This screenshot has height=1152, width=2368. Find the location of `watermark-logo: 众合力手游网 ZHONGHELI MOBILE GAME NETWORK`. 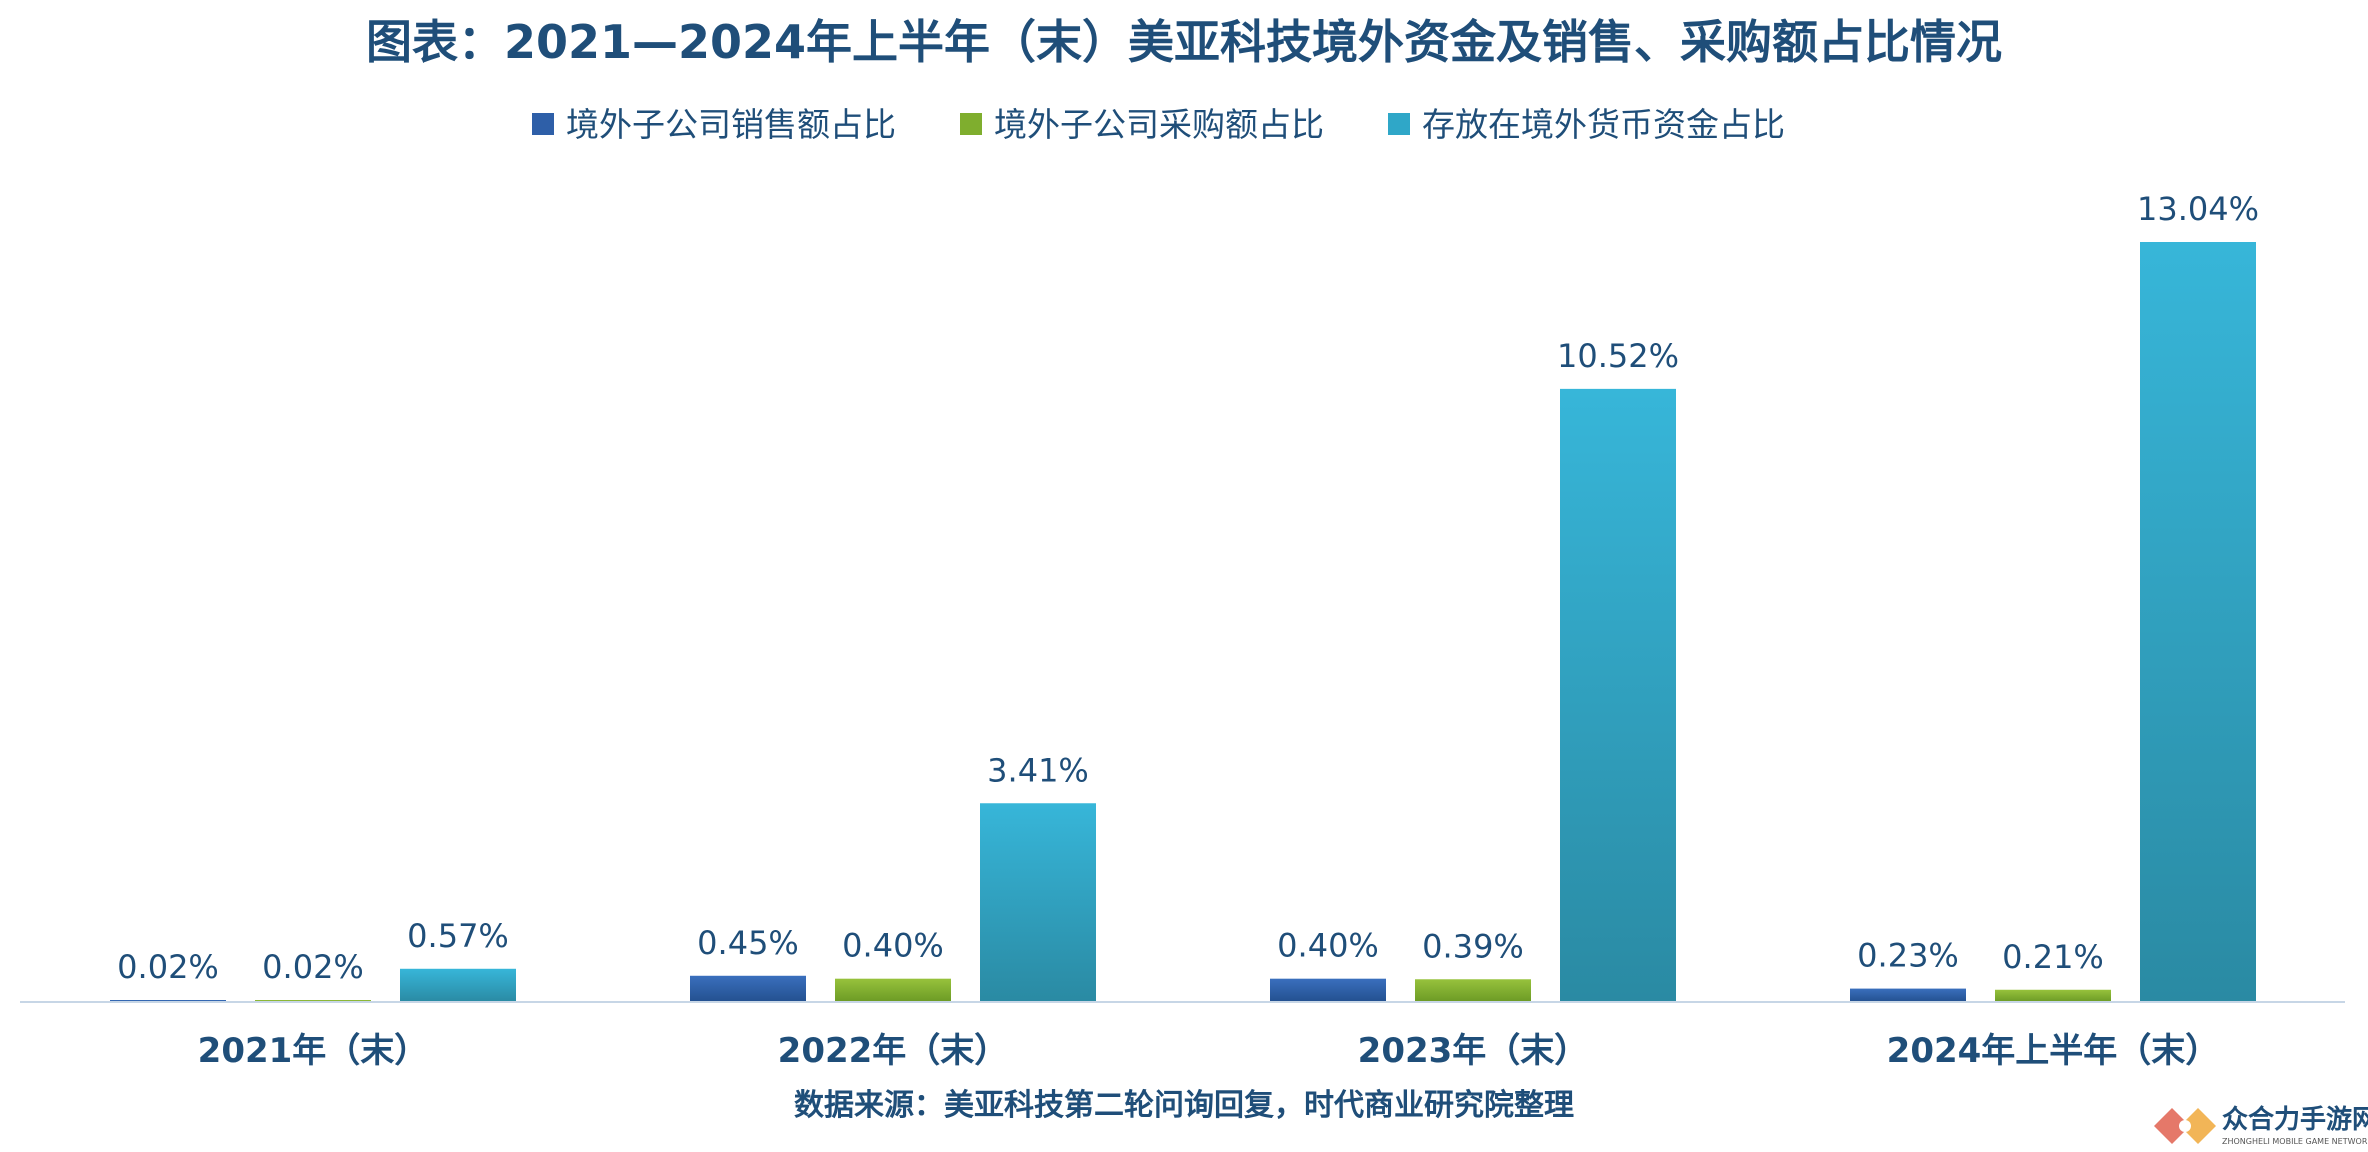

watermark-logo: 众合力手游网 ZHONGHELI MOBILE GAME NETWORK is located at coordinates (2261, 1125).